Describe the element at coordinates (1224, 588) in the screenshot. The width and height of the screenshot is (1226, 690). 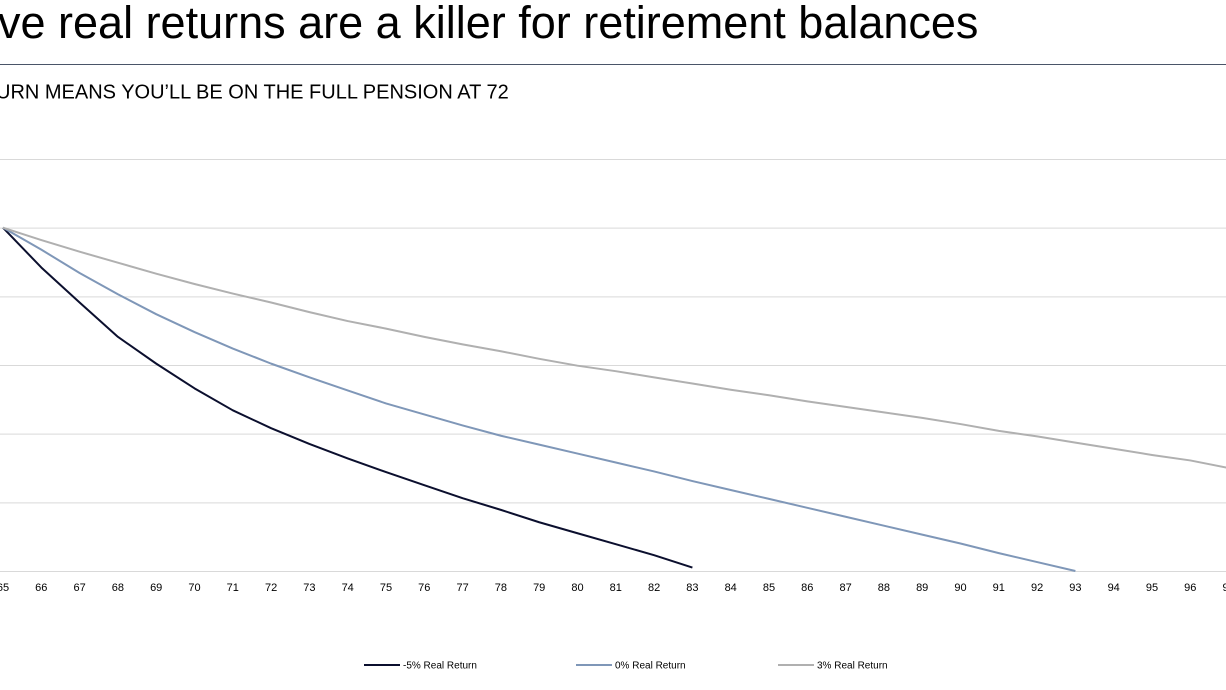
I see `x-tick-label: 97` at that location.